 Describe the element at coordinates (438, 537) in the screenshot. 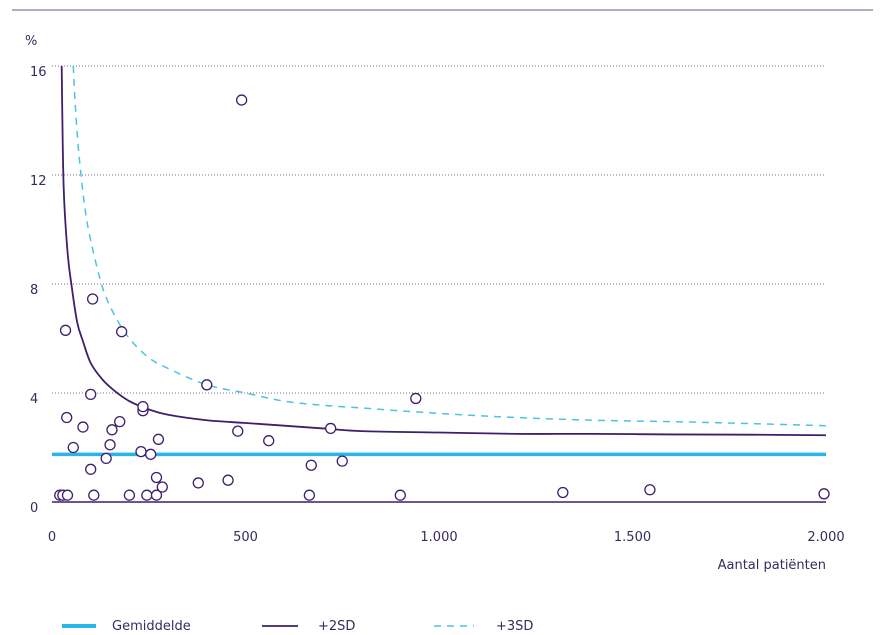

I see `x-tick-label: 1.000` at that location.